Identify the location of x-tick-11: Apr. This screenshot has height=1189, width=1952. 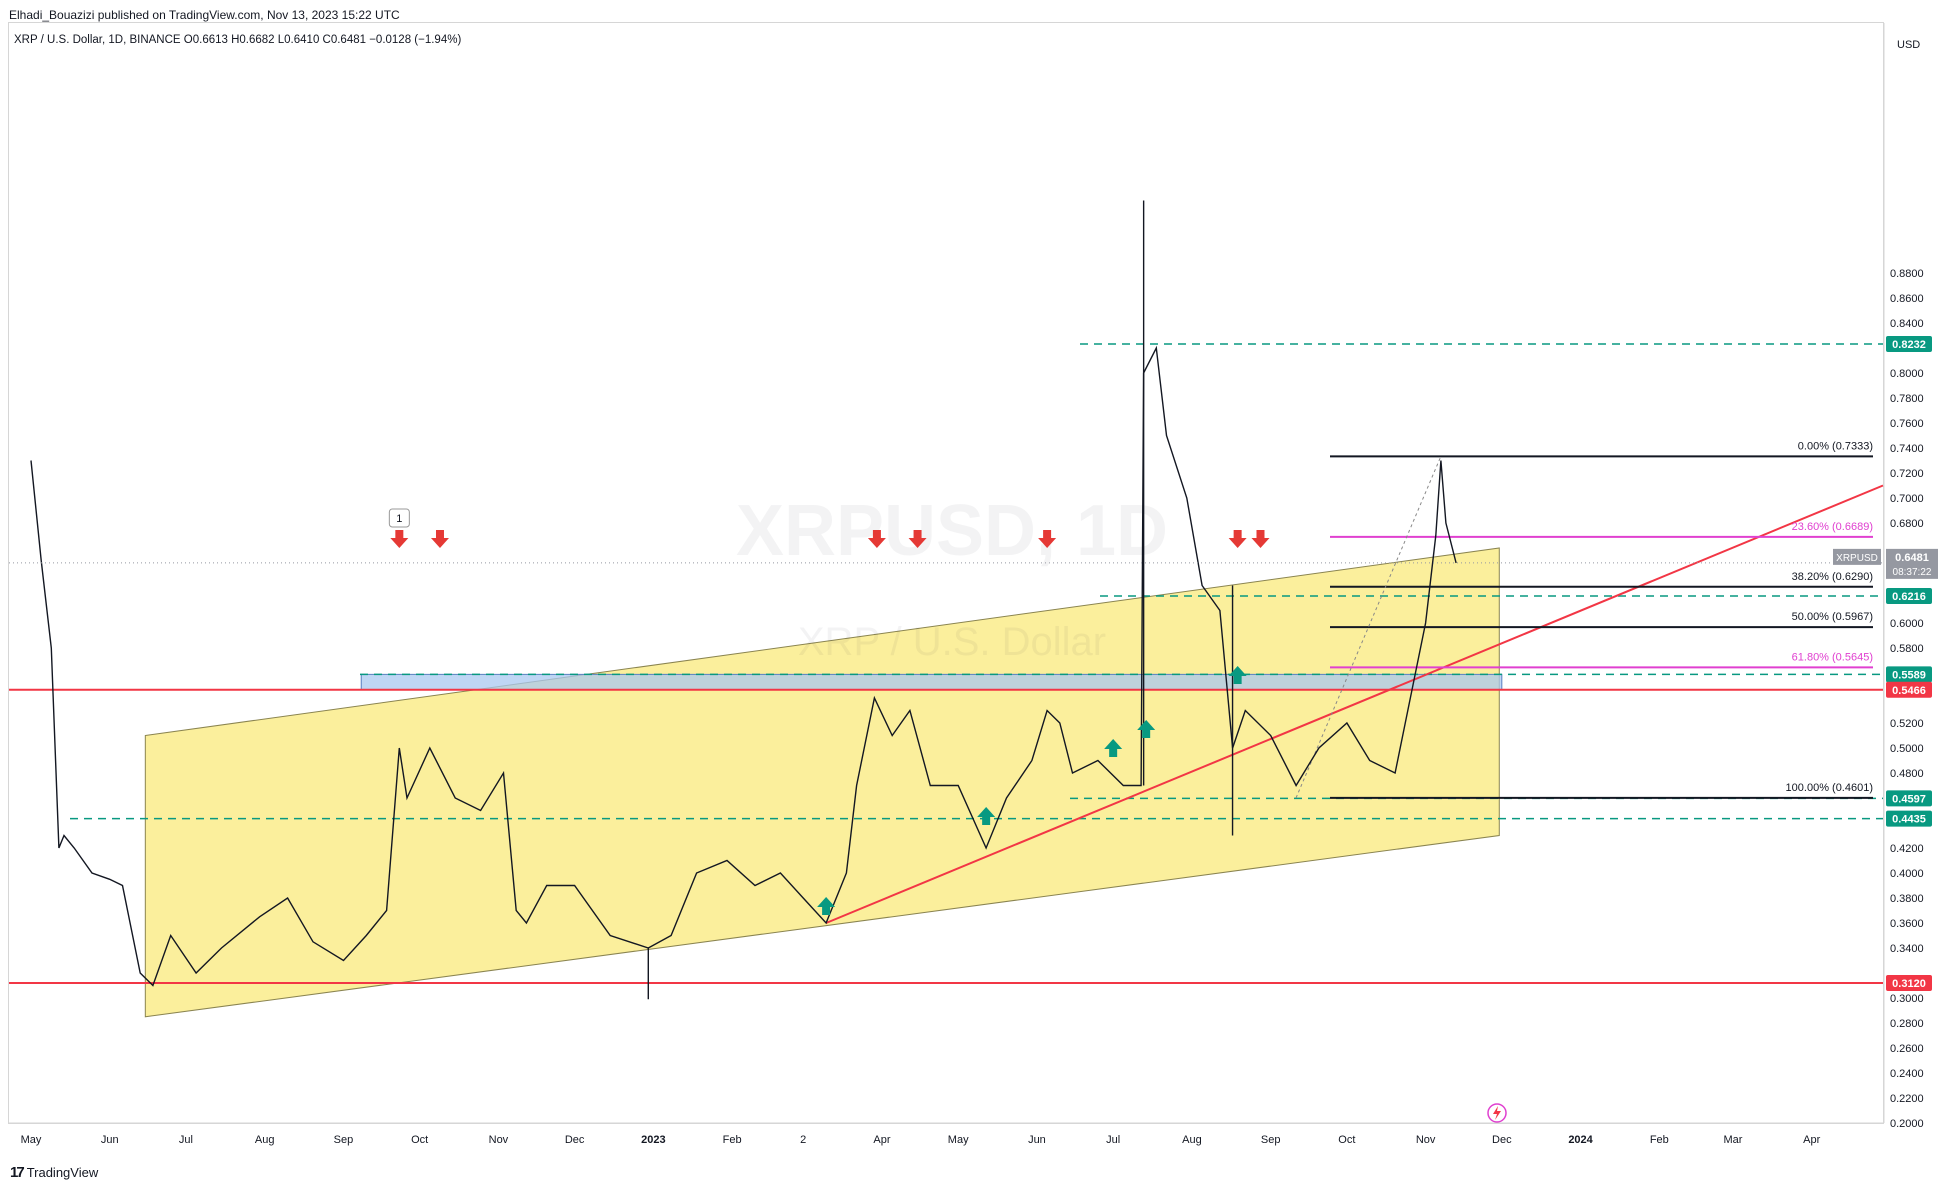
(881, 1140).